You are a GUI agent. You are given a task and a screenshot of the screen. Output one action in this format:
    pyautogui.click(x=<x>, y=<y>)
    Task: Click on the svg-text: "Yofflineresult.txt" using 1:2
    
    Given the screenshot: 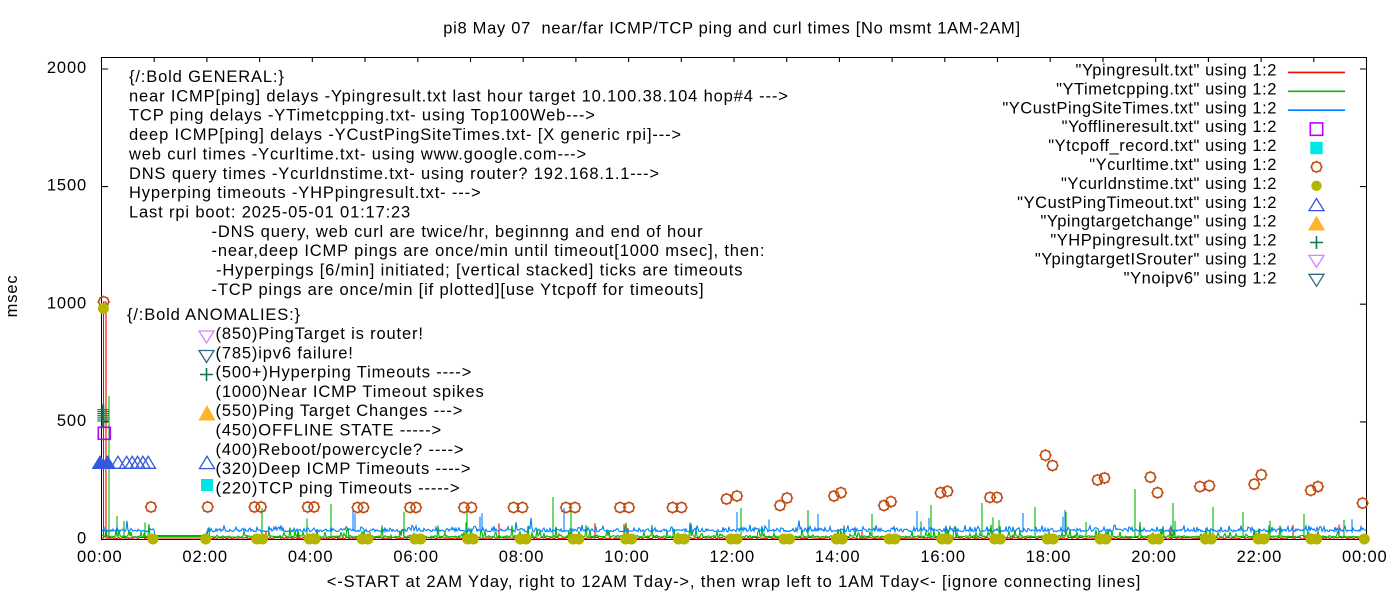 What is the action you would take?
    pyautogui.click(x=1169, y=127)
    